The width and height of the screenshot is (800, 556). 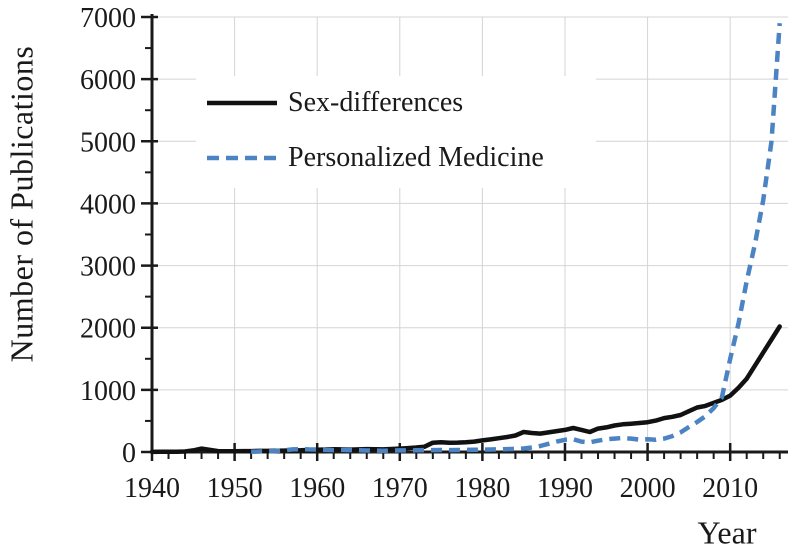 I want to click on legend-label-sex-differences: Sex-differences, so click(x=376, y=102).